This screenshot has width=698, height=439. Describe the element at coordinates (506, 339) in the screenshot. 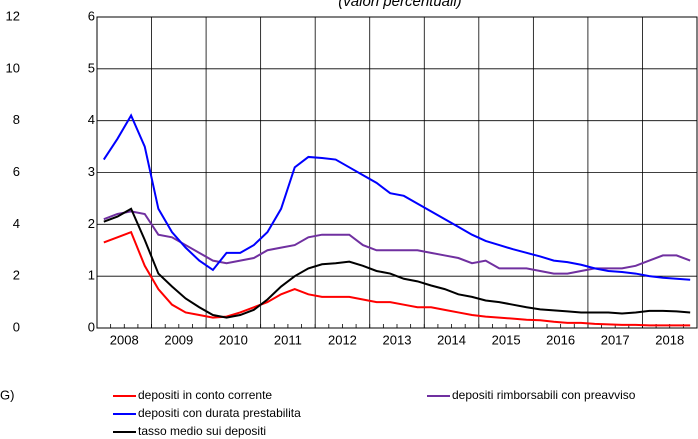

I see `x-tick-label: 2015` at that location.